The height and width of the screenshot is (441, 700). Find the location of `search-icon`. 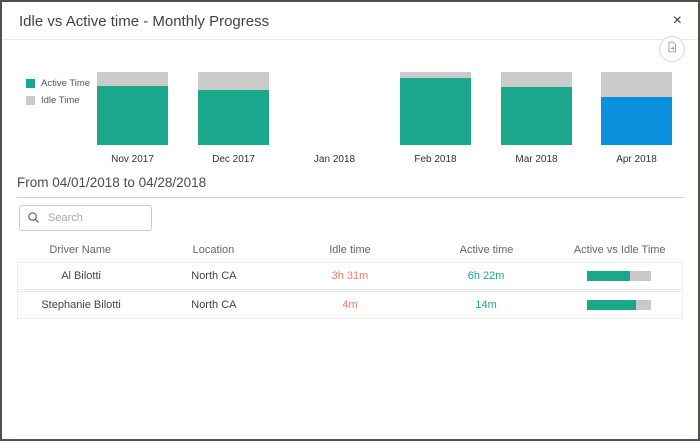

search-icon is located at coordinates (33, 220).